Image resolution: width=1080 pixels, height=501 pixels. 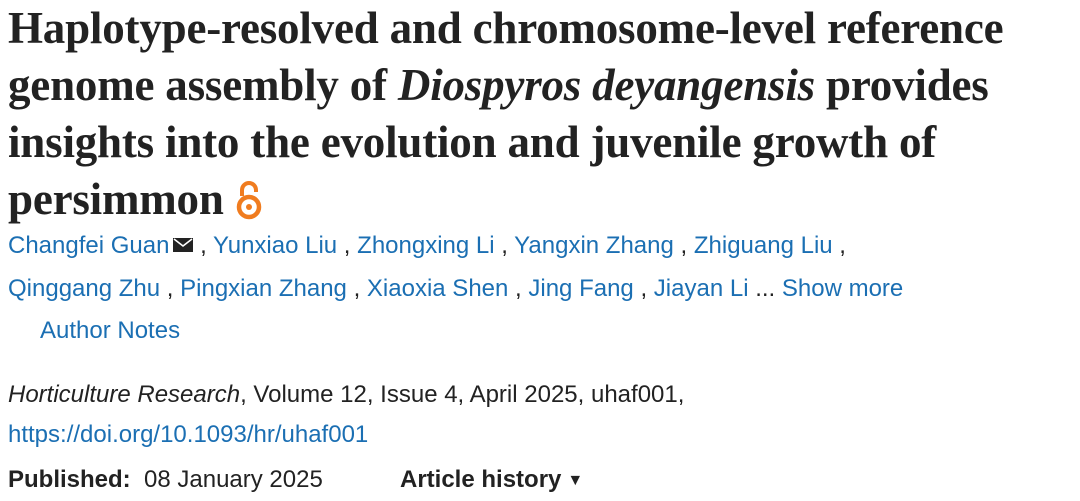 I want to click on author-link-8: Xiaoxia Shen, so click(x=437, y=288).